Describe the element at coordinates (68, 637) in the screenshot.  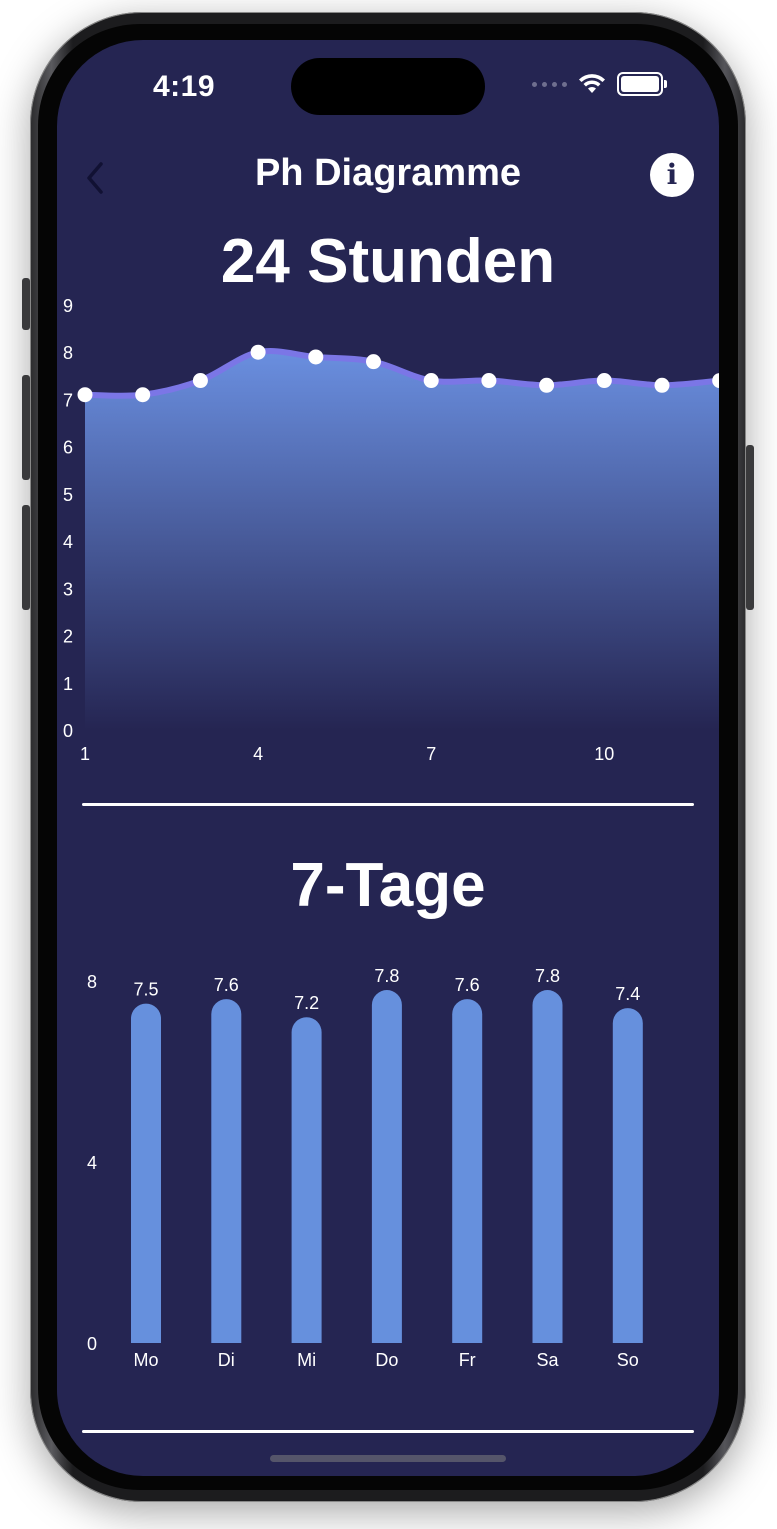
I see `y-tick-label: 2` at that location.